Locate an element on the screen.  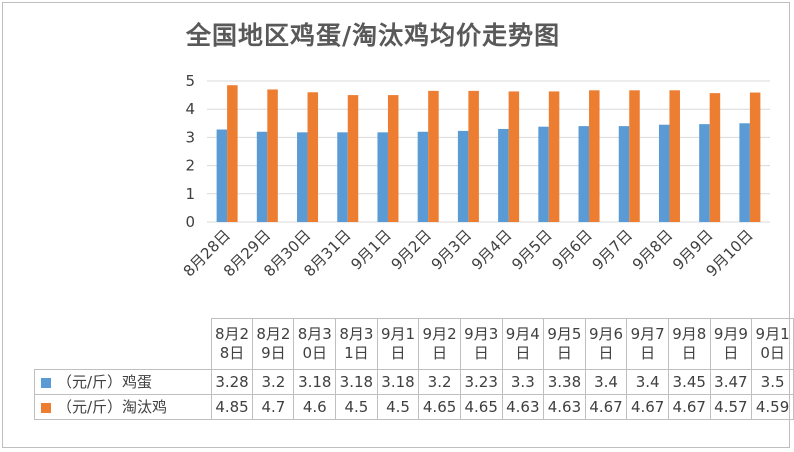
table-value-cell: 3.5 is located at coordinates (772, 382).